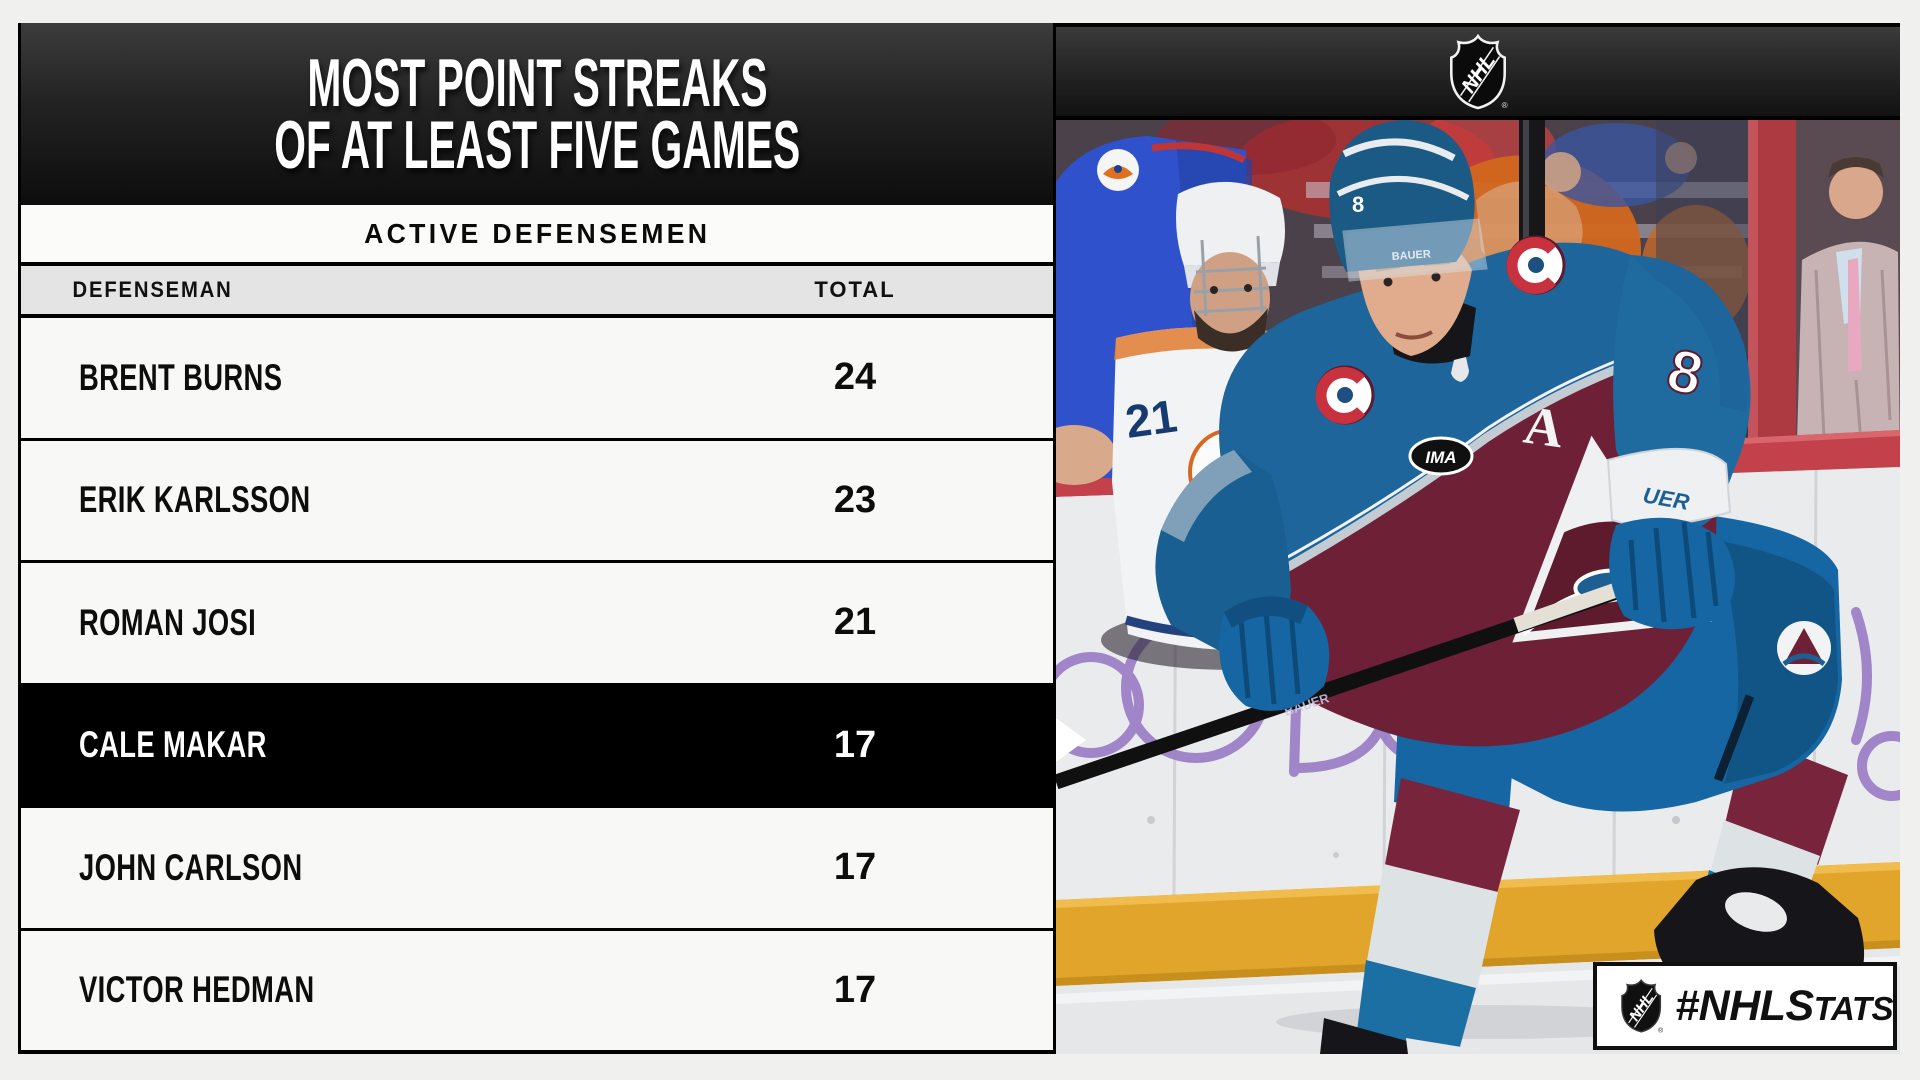 The height and width of the screenshot is (1080, 1920). I want to click on sponsor-patch: IMA, so click(1441, 456).